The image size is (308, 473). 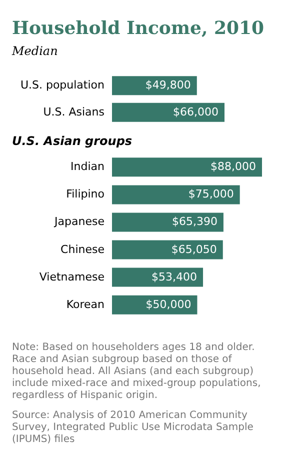 What do you see at coordinates (133, 427) in the screenshot?
I see `source-note: Source: Analysis of 2010 American Community Survey, Integrated Public Use Microdata Sample (IPUMS) files` at bounding box center [133, 427].